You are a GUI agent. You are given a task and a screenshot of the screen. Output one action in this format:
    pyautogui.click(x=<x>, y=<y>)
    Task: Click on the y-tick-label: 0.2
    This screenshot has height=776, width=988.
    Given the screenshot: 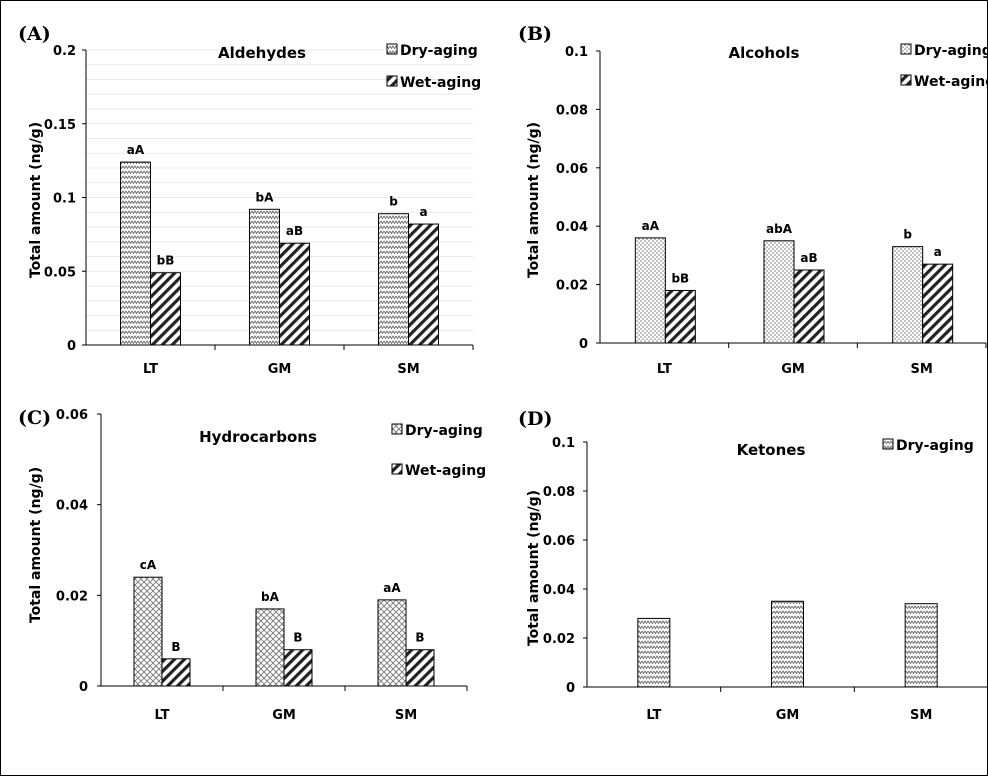 What is the action you would take?
    pyautogui.click(x=64, y=51)
    